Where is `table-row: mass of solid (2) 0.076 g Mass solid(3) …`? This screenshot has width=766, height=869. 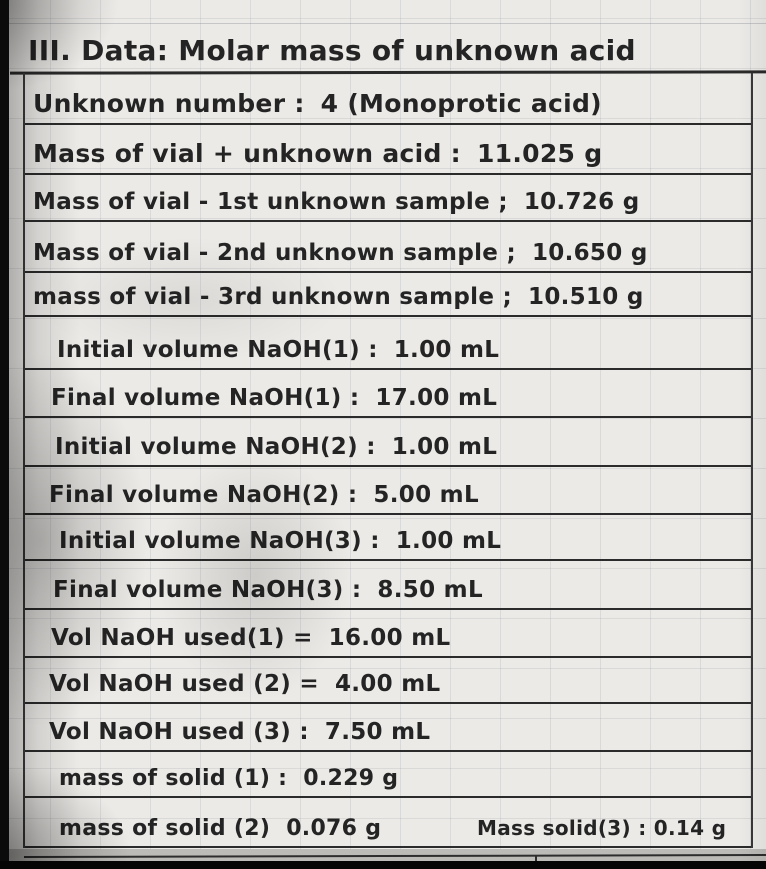
table-row: mass of solid (2) 0.076 g Mass solid(3) … is located at coordinates (388, 823).